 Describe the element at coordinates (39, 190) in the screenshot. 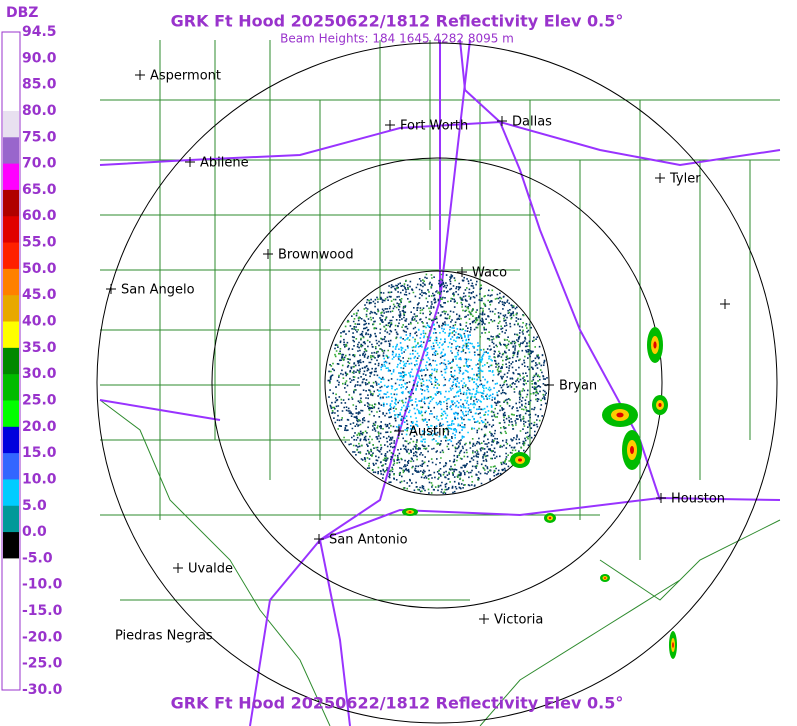

I see `legend-label: 65.0` at that location.